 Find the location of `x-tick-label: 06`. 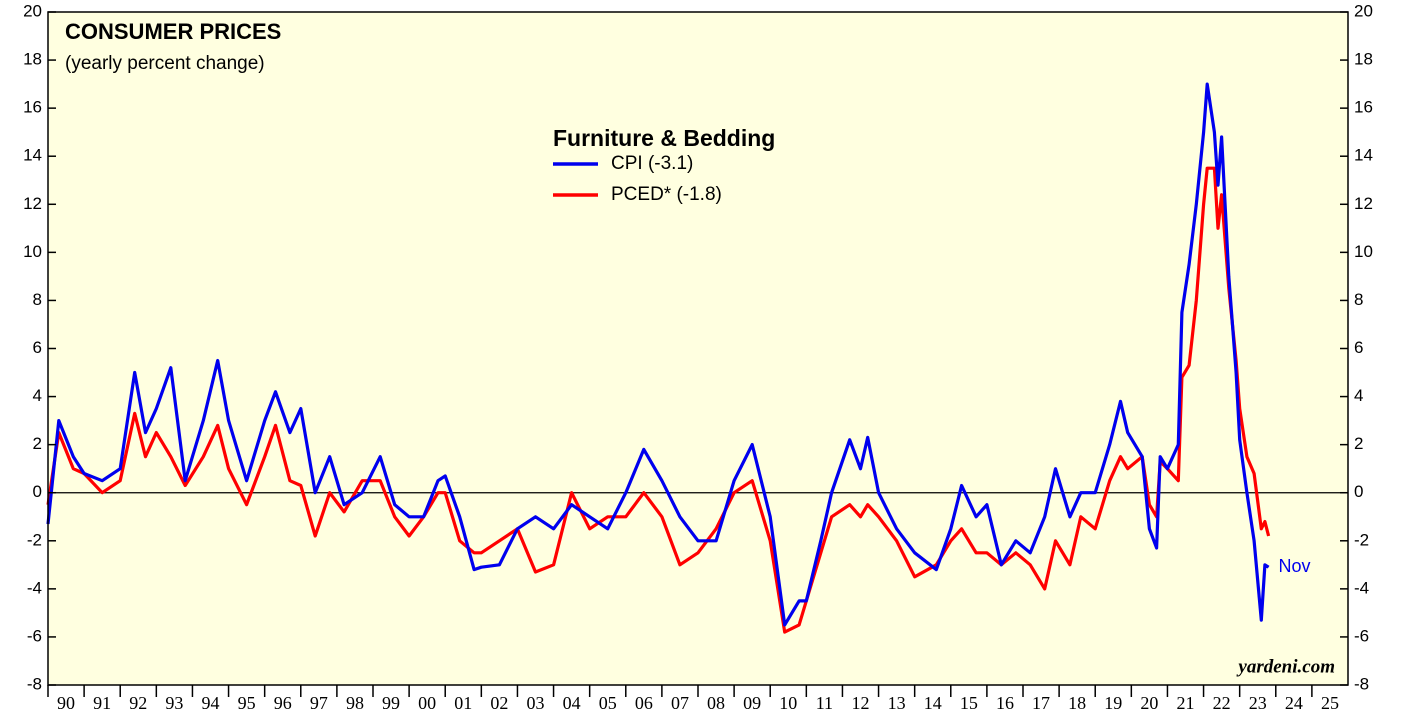

x-tick-label: 06 is located at coordinates (644, 703).